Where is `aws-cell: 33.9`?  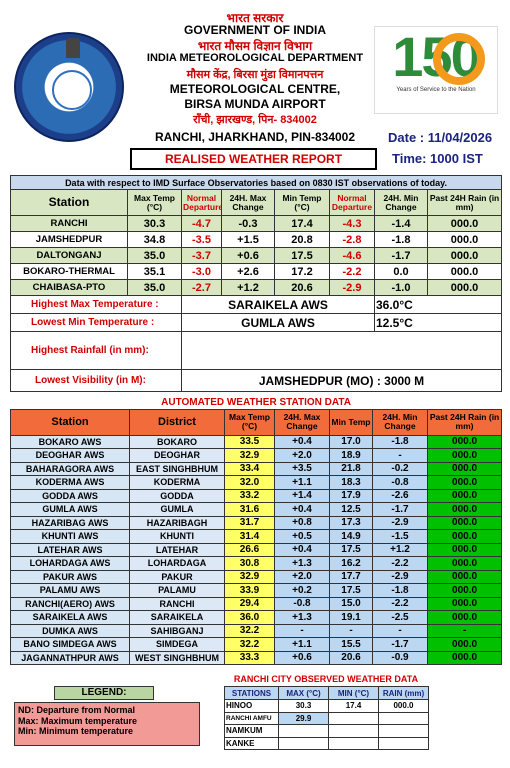 aws-cell: 33.9 is located at coordinates (249, 590).